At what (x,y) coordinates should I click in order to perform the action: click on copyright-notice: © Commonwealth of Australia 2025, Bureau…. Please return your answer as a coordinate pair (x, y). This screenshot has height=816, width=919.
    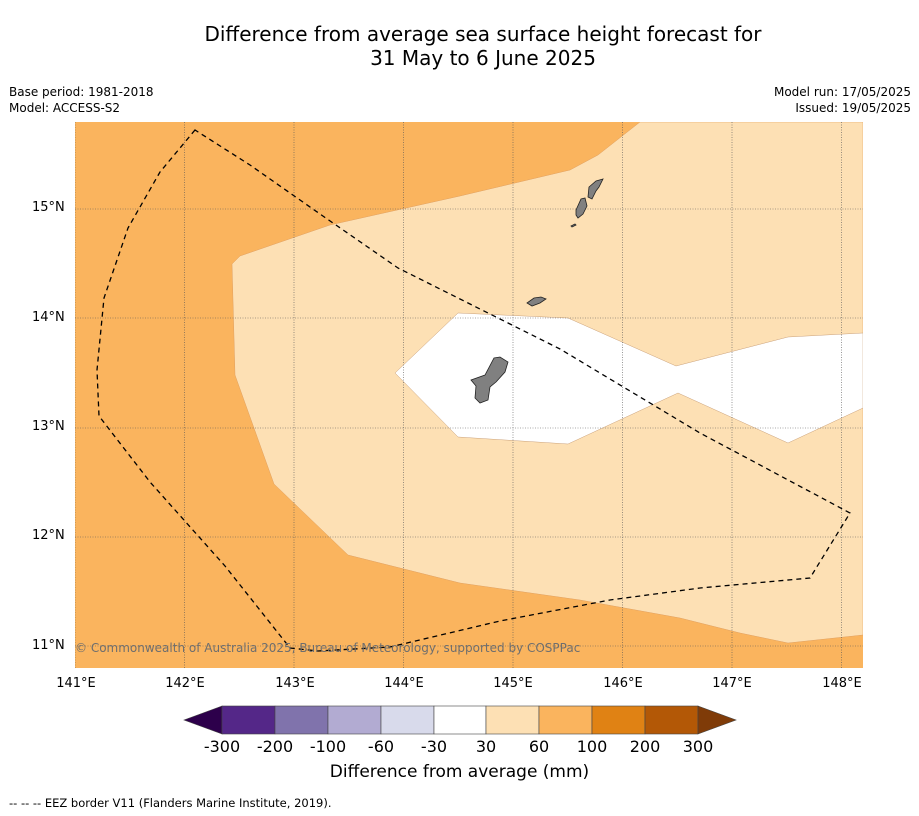
    Looking at the image, I should click on (328, 648).